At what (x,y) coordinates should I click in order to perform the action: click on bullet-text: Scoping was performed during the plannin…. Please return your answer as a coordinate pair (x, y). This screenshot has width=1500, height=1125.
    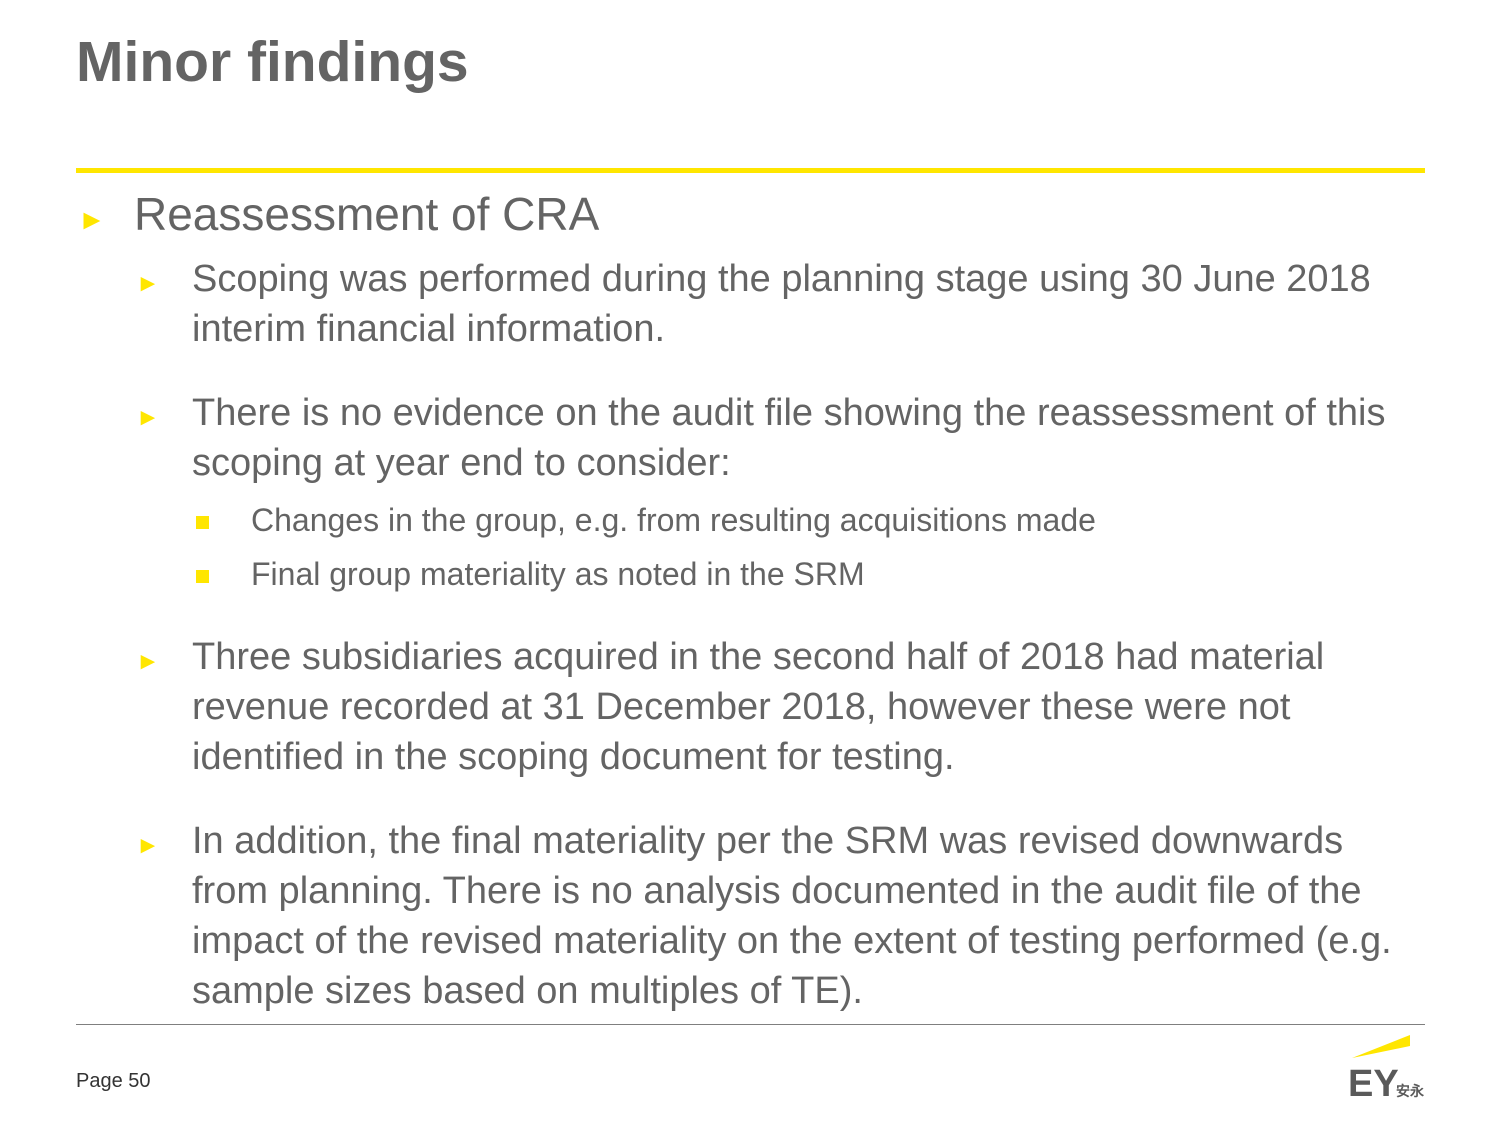
    Looking at the image, I should click on (781, 304).